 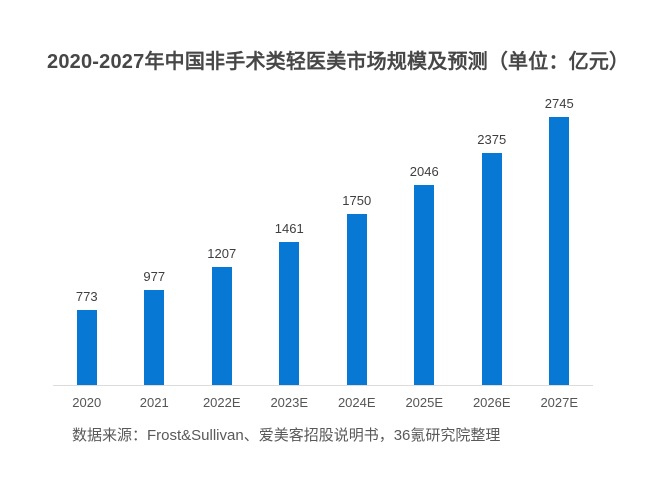 What do you see at coordinates (357, 200) in the screenshot?
I see `bar-value-label: 1750` at bounding box center [357, 200].